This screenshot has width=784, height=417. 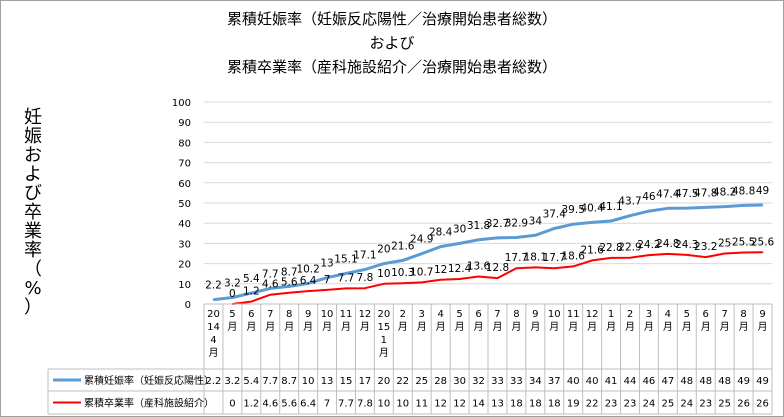 I want to click on x-tick-label: 11, so click(x=573, y=314).